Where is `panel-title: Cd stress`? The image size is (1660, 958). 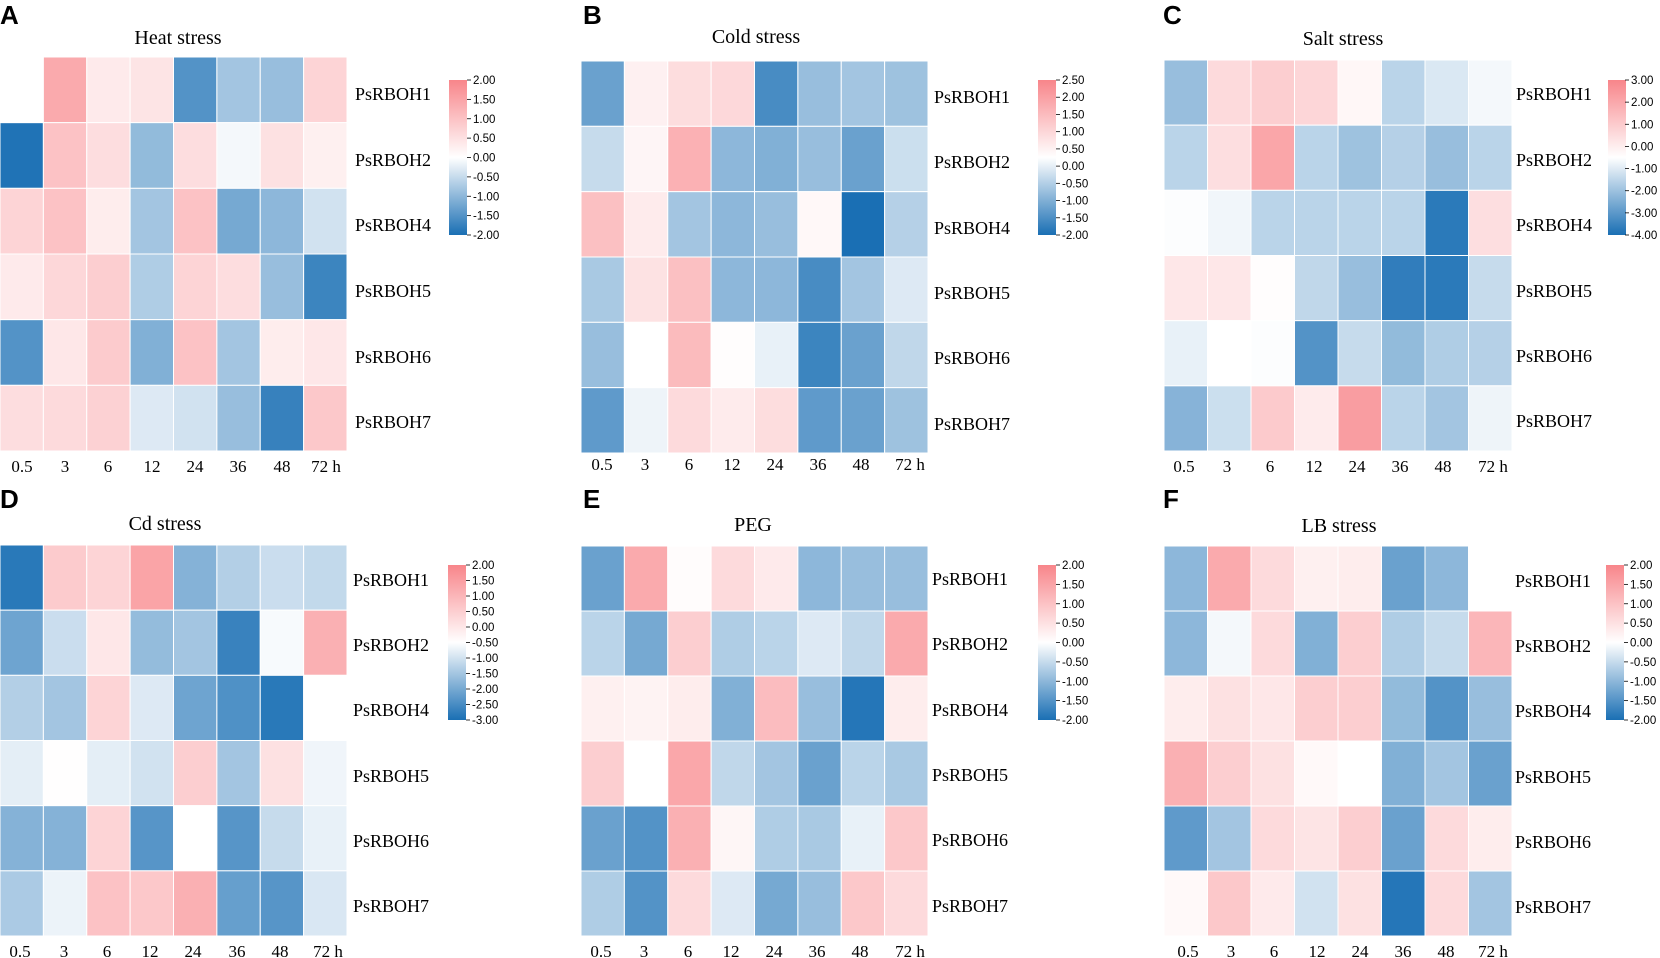 panel-title: Cd stress is located at coordinates (165, 524).